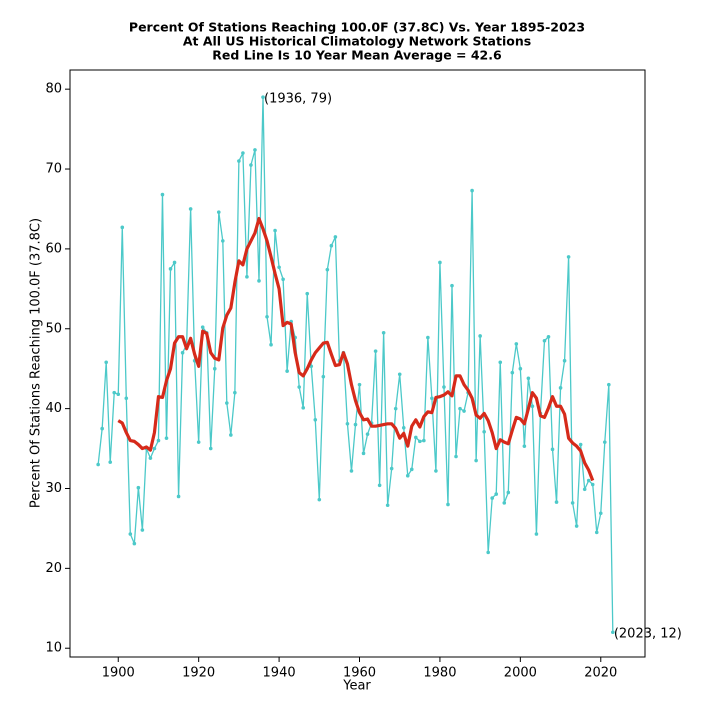 Image resolution: width=711 pixels, height=705 pixels. I want to click on y-tick-label: 70, so click(53, 169).